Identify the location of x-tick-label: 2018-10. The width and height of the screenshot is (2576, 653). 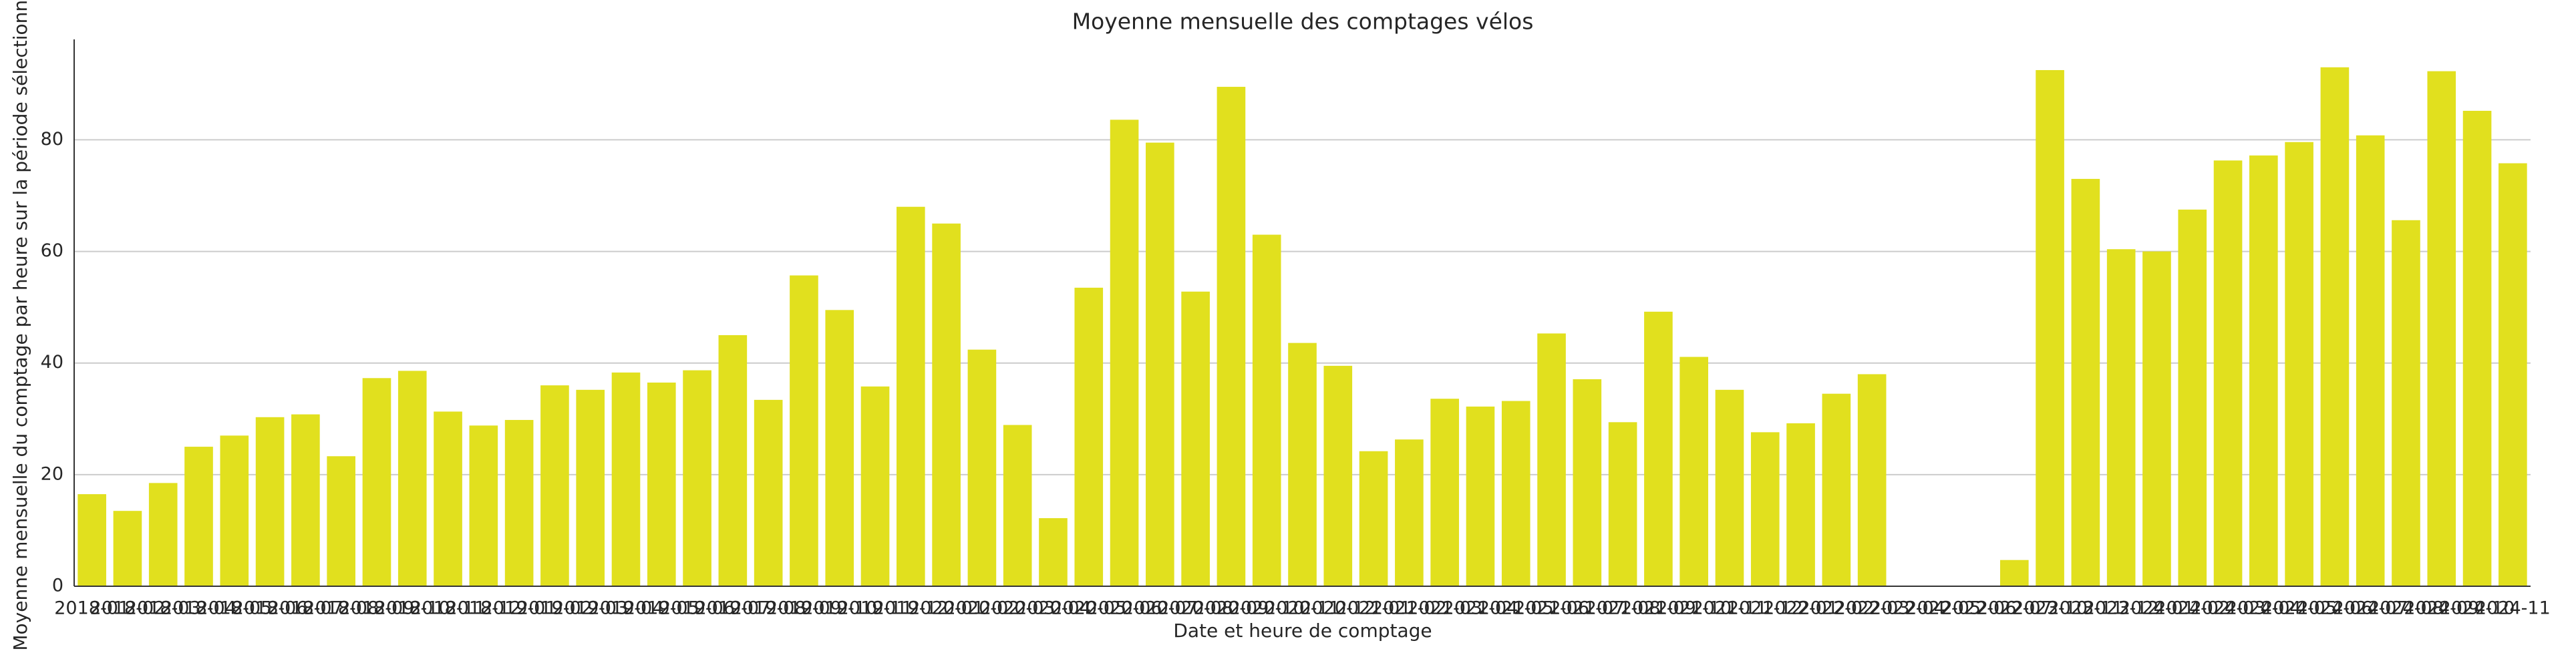
(412, 608).